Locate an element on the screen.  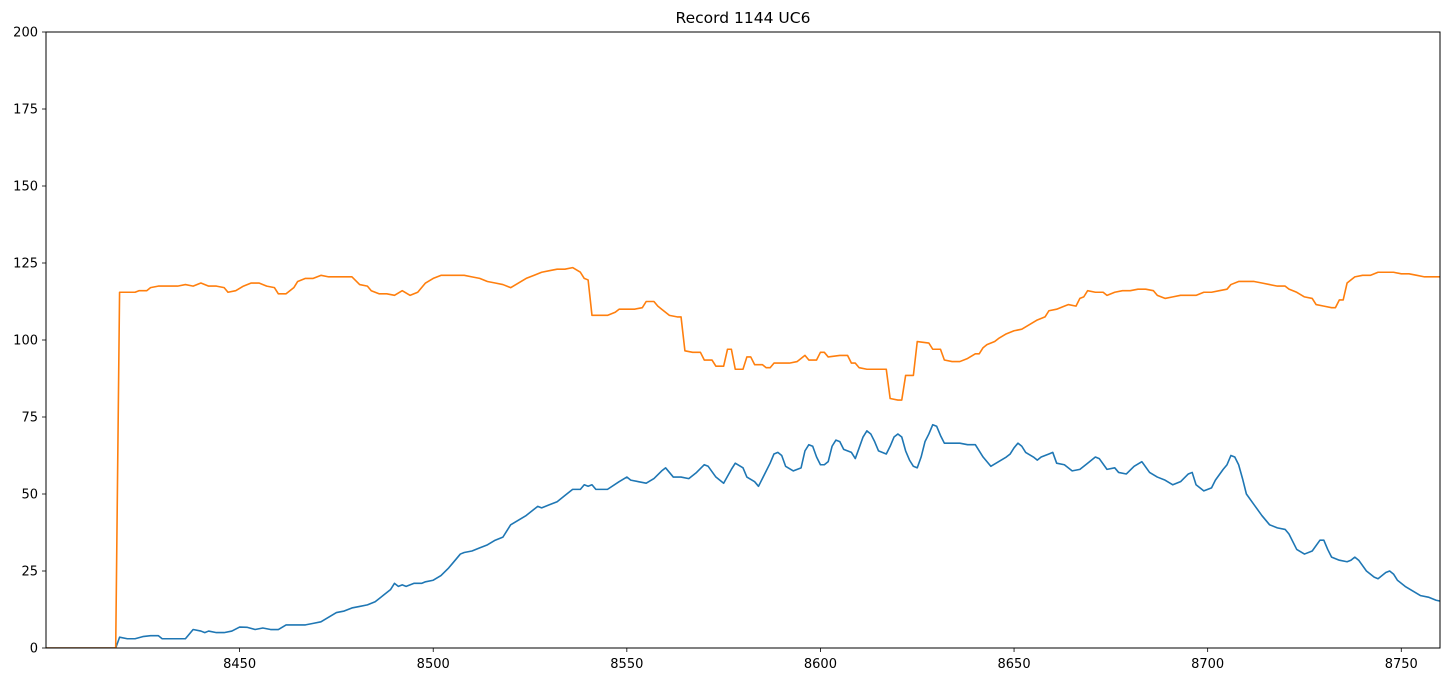
y-tick-label: 200 is located at coordinates (25, 33).